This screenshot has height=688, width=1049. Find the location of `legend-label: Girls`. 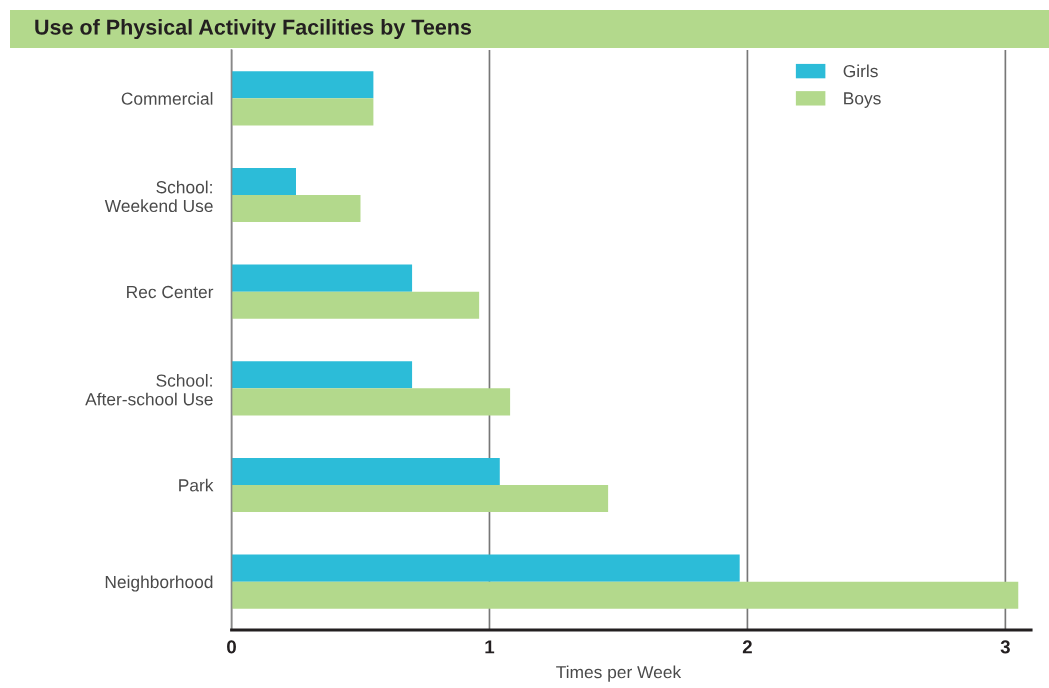

legend-label: Girls is located at coordinates (860, 71).